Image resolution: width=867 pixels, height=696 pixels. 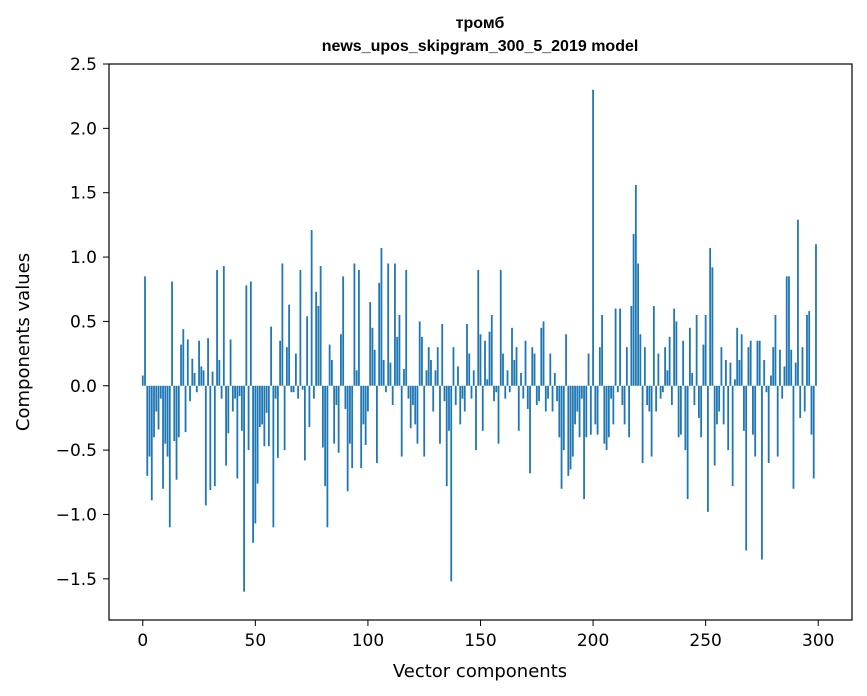 What do you see at coordinates (705, 641) in the screenshot?
I see `x-tick-label-250: 250` at bounding box center [705, 641].